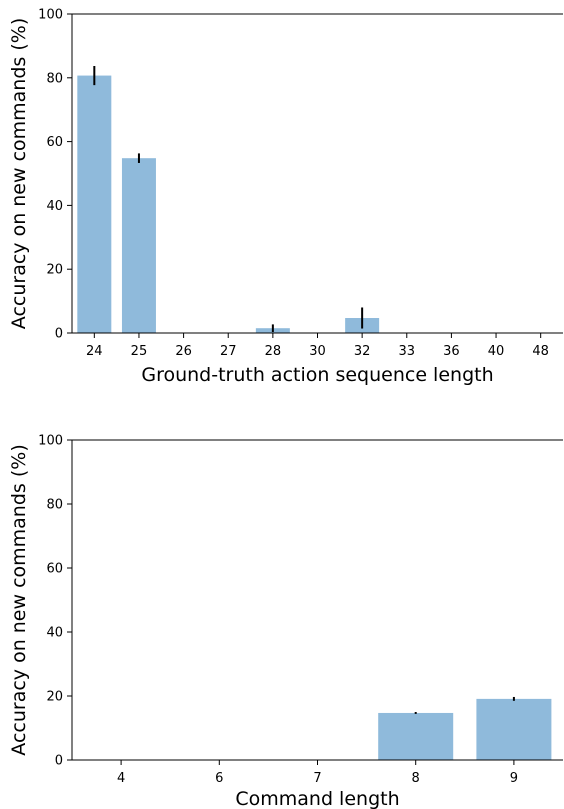 Image resolution: width=564 pixels, height=809 pixels. I want to click on x-tick-label: 36, so click(451, 351).